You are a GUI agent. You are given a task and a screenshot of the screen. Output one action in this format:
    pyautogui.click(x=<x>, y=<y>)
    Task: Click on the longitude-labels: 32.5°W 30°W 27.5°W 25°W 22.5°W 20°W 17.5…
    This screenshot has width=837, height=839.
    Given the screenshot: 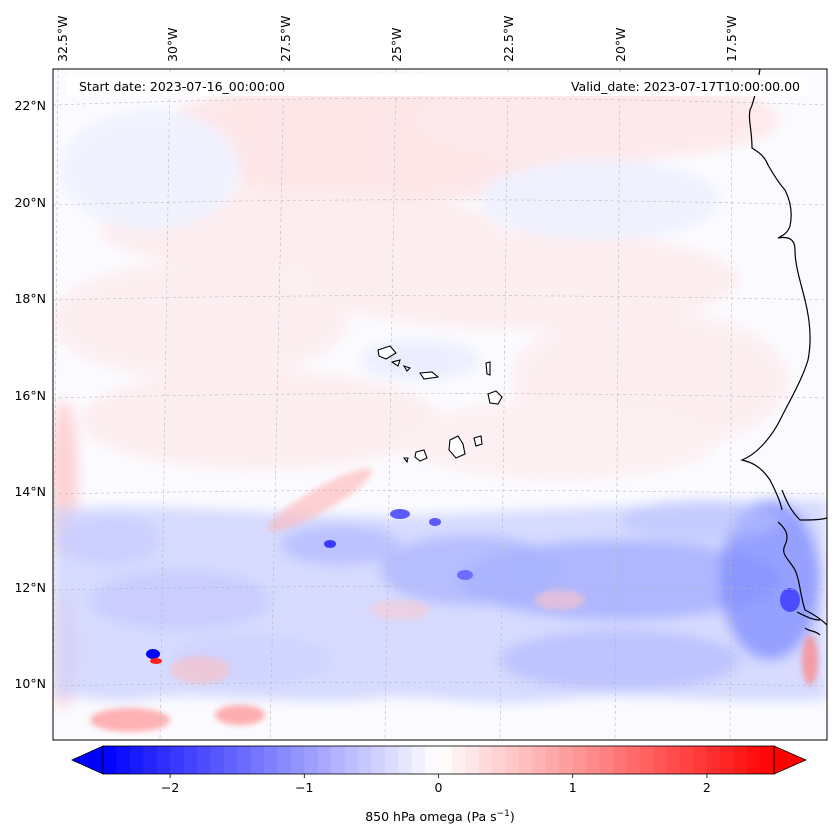 What is the action you would take?
    pyautogui.click(x=397, y=39)
    